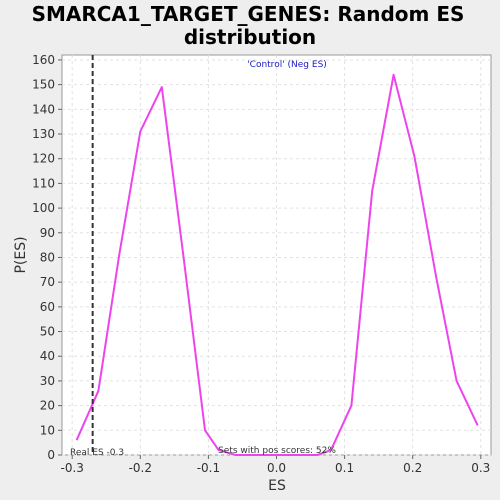  What do you see at coordinates (43, 208) in the screenshot?
I see `y-tick-label: 100` at bounding box center [43, 208].